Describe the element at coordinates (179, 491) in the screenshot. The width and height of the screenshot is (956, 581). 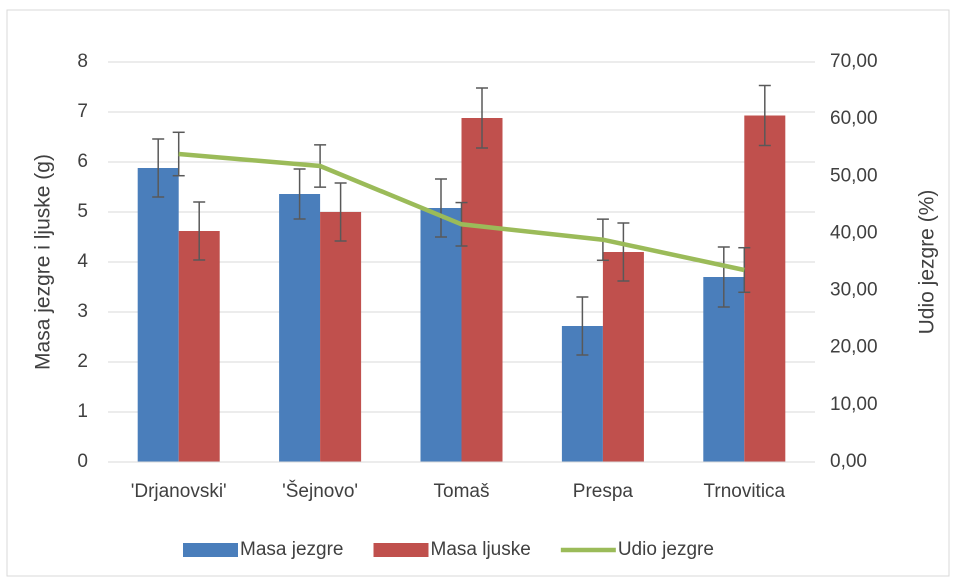
I see `x-tick-label: 'Drjanovski'` at that location.